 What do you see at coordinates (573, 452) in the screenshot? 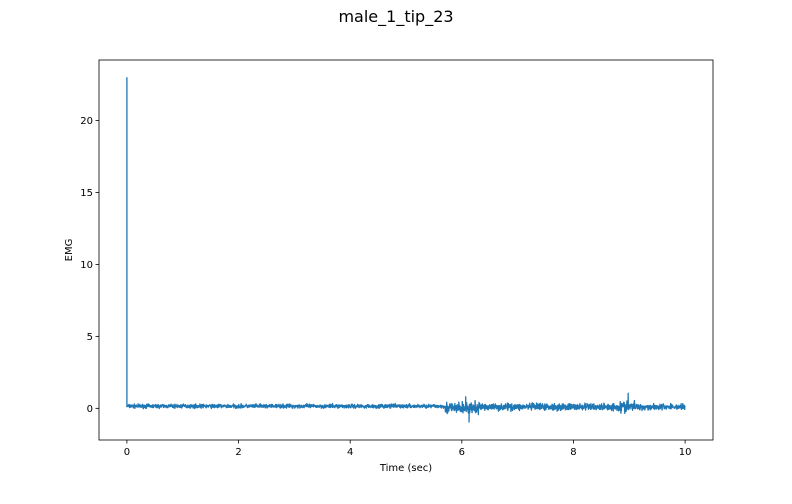
I see `x-tick-label: 8` at bounding box center [573, 452].